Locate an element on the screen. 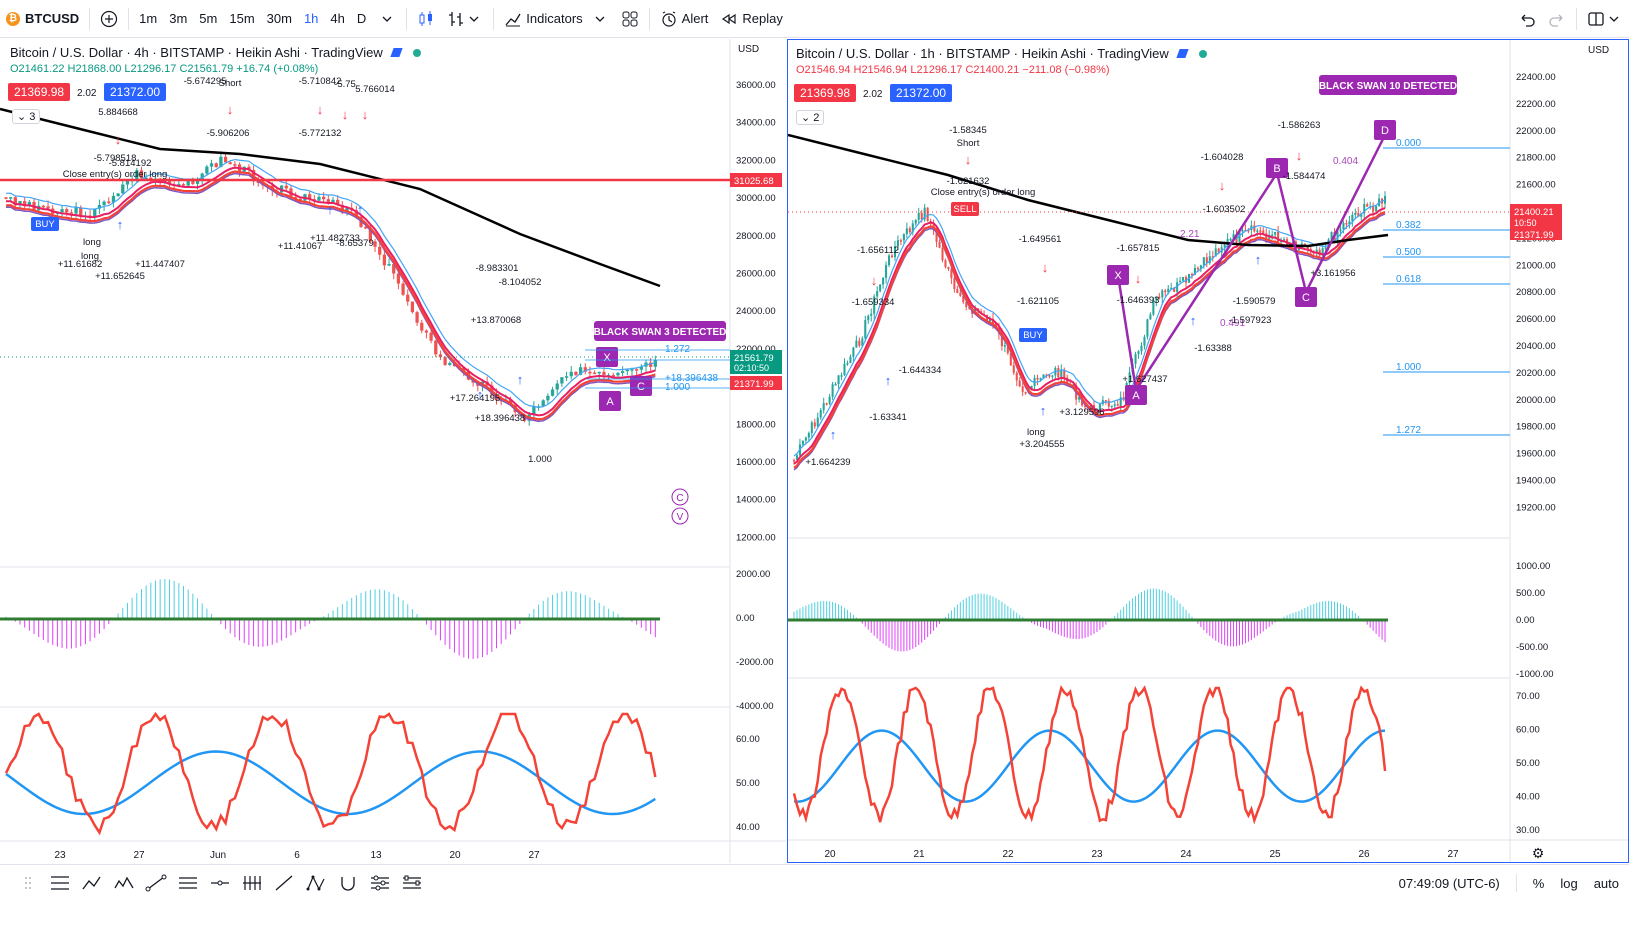 Image resolution: width=1629 pixels, height=933 pixels. pattern-circle-label: C is located at coordinates (679, 498).